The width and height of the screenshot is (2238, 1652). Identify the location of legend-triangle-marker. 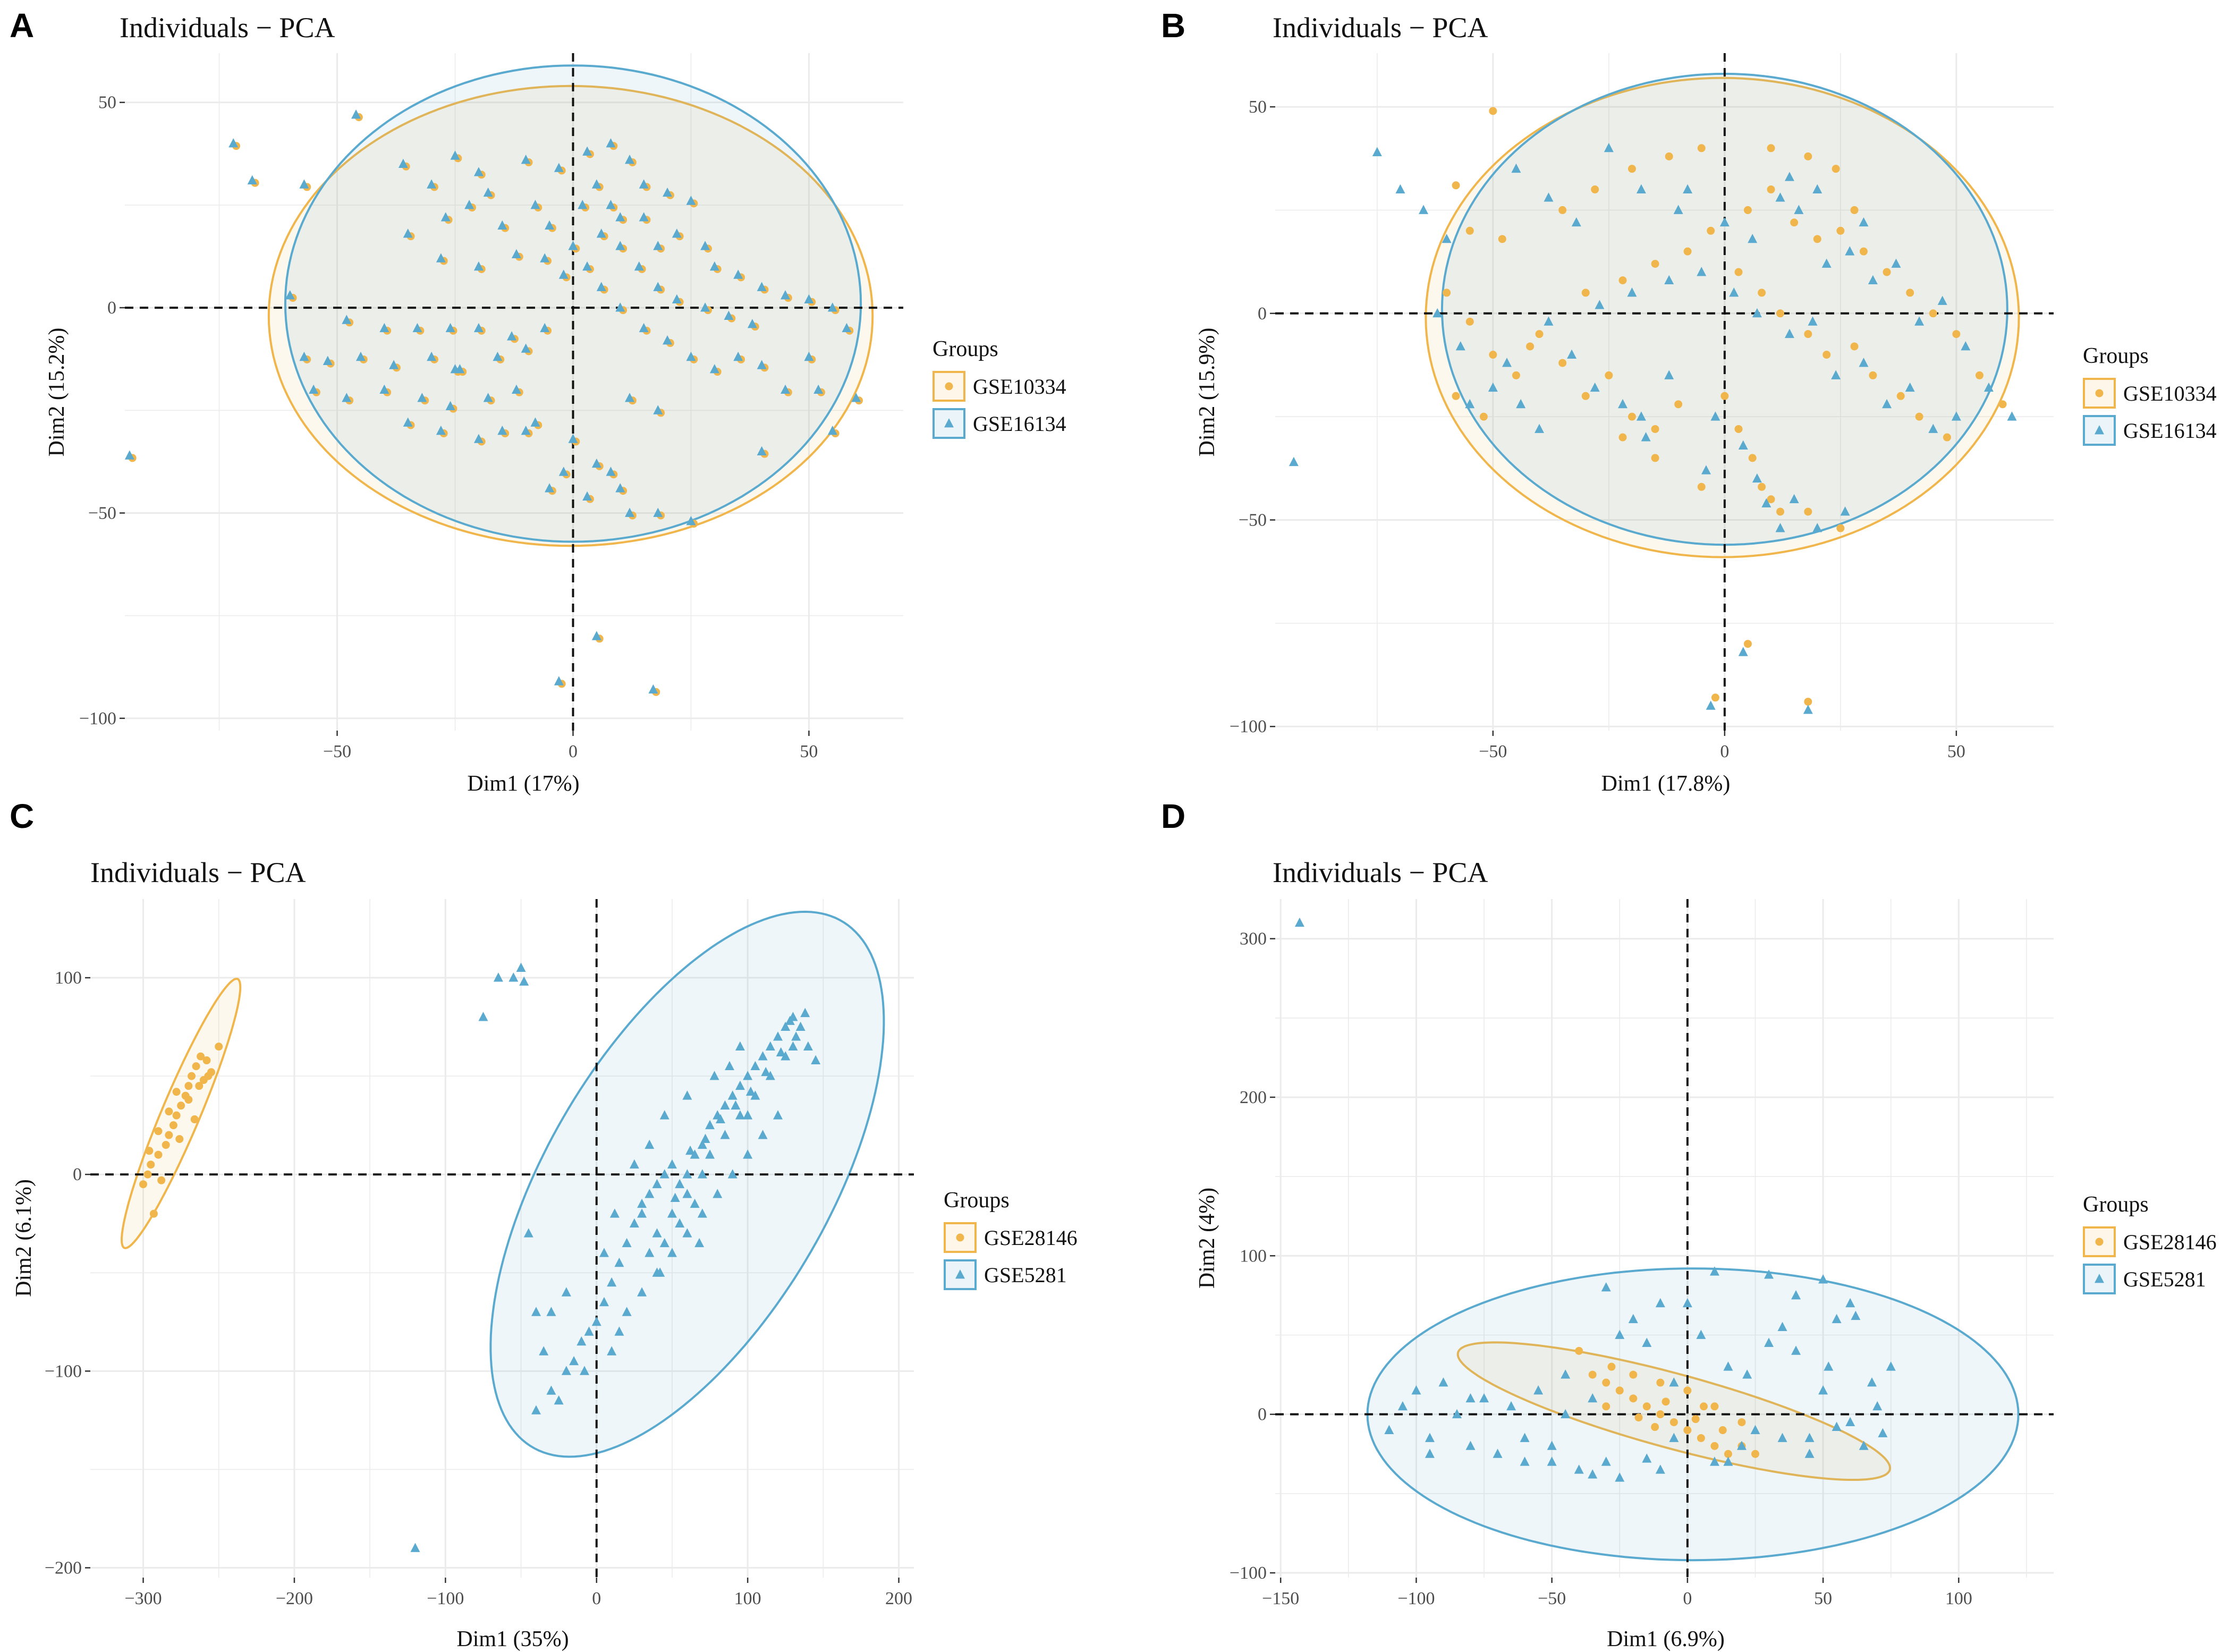
(2099, 1279).